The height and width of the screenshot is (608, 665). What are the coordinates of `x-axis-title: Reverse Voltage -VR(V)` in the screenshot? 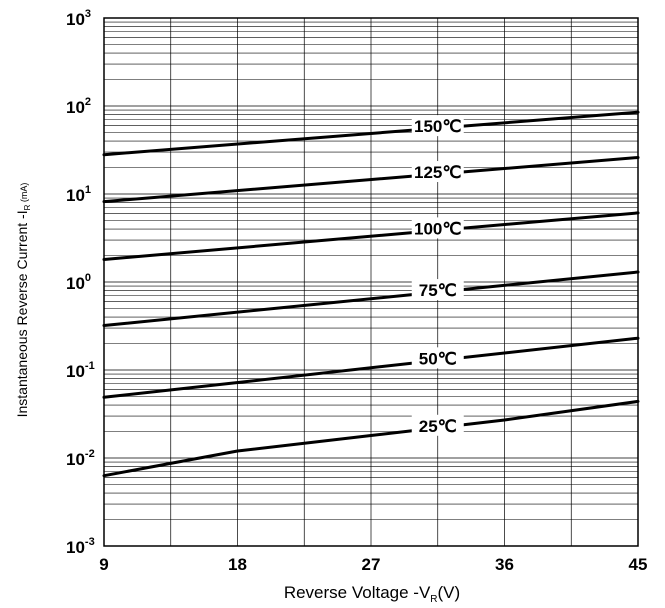 It's located at (372, 594).